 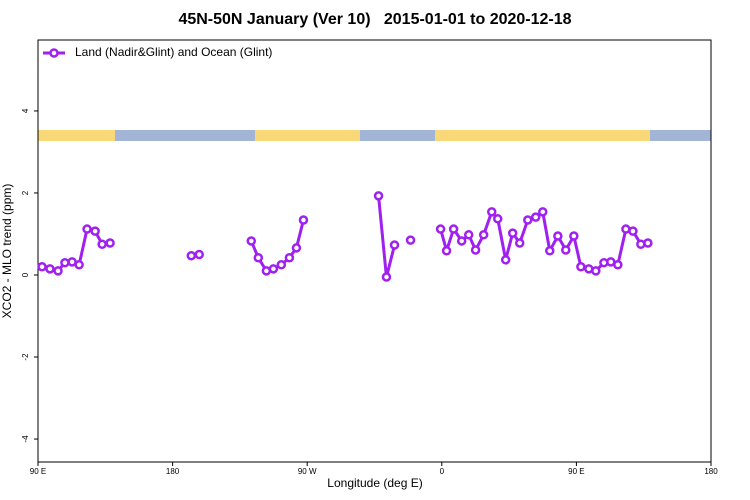 What do you see at coordinates (25, 439) in the screenshot?
I see `y-tick-label: -4` at bounding box center [25, 439].